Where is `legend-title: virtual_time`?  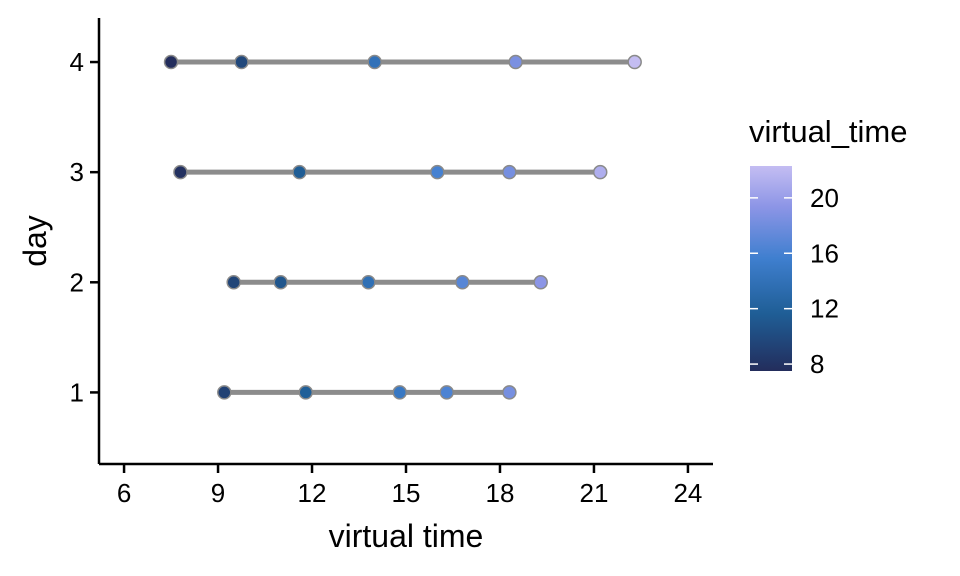
legend-title: virtual_time is located at coordinates (828, 131).